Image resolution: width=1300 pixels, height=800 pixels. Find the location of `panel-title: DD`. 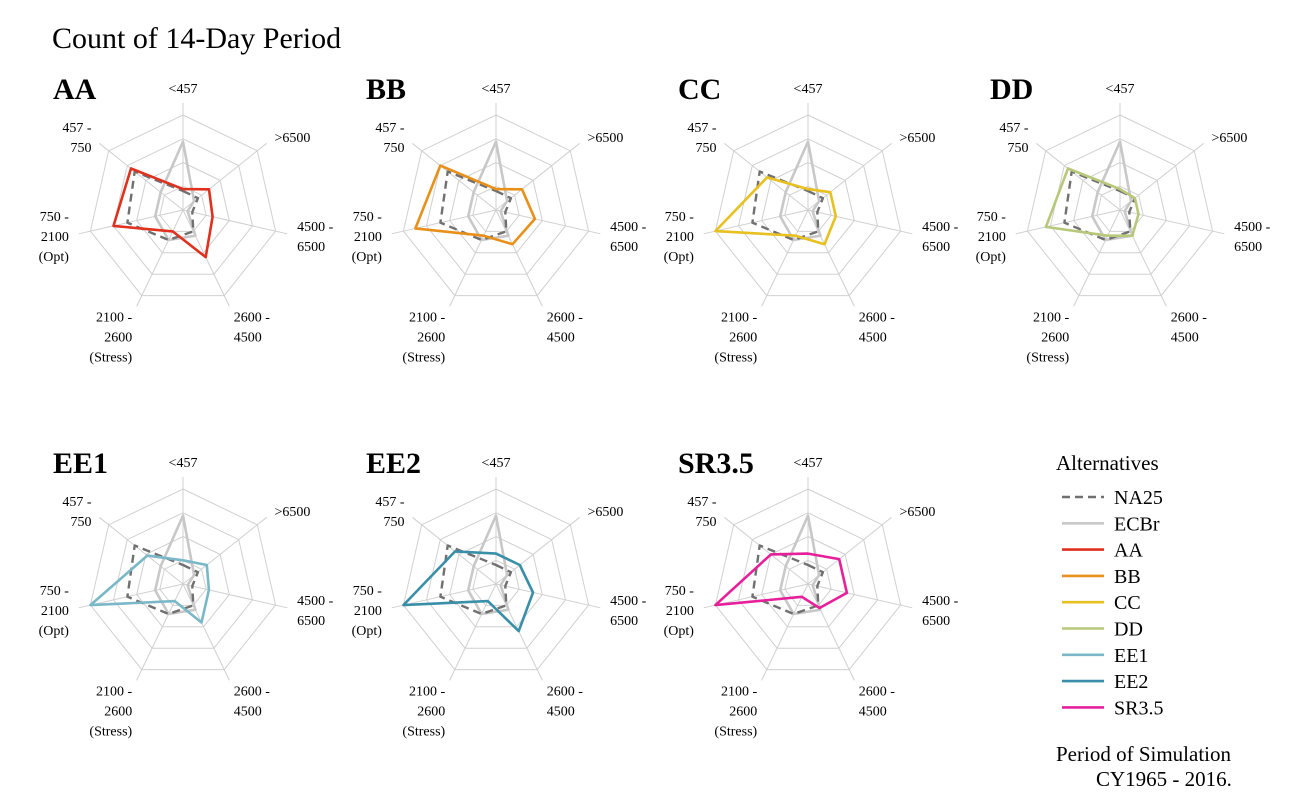

panel-title: DD is located at coordinates (1011, 89).